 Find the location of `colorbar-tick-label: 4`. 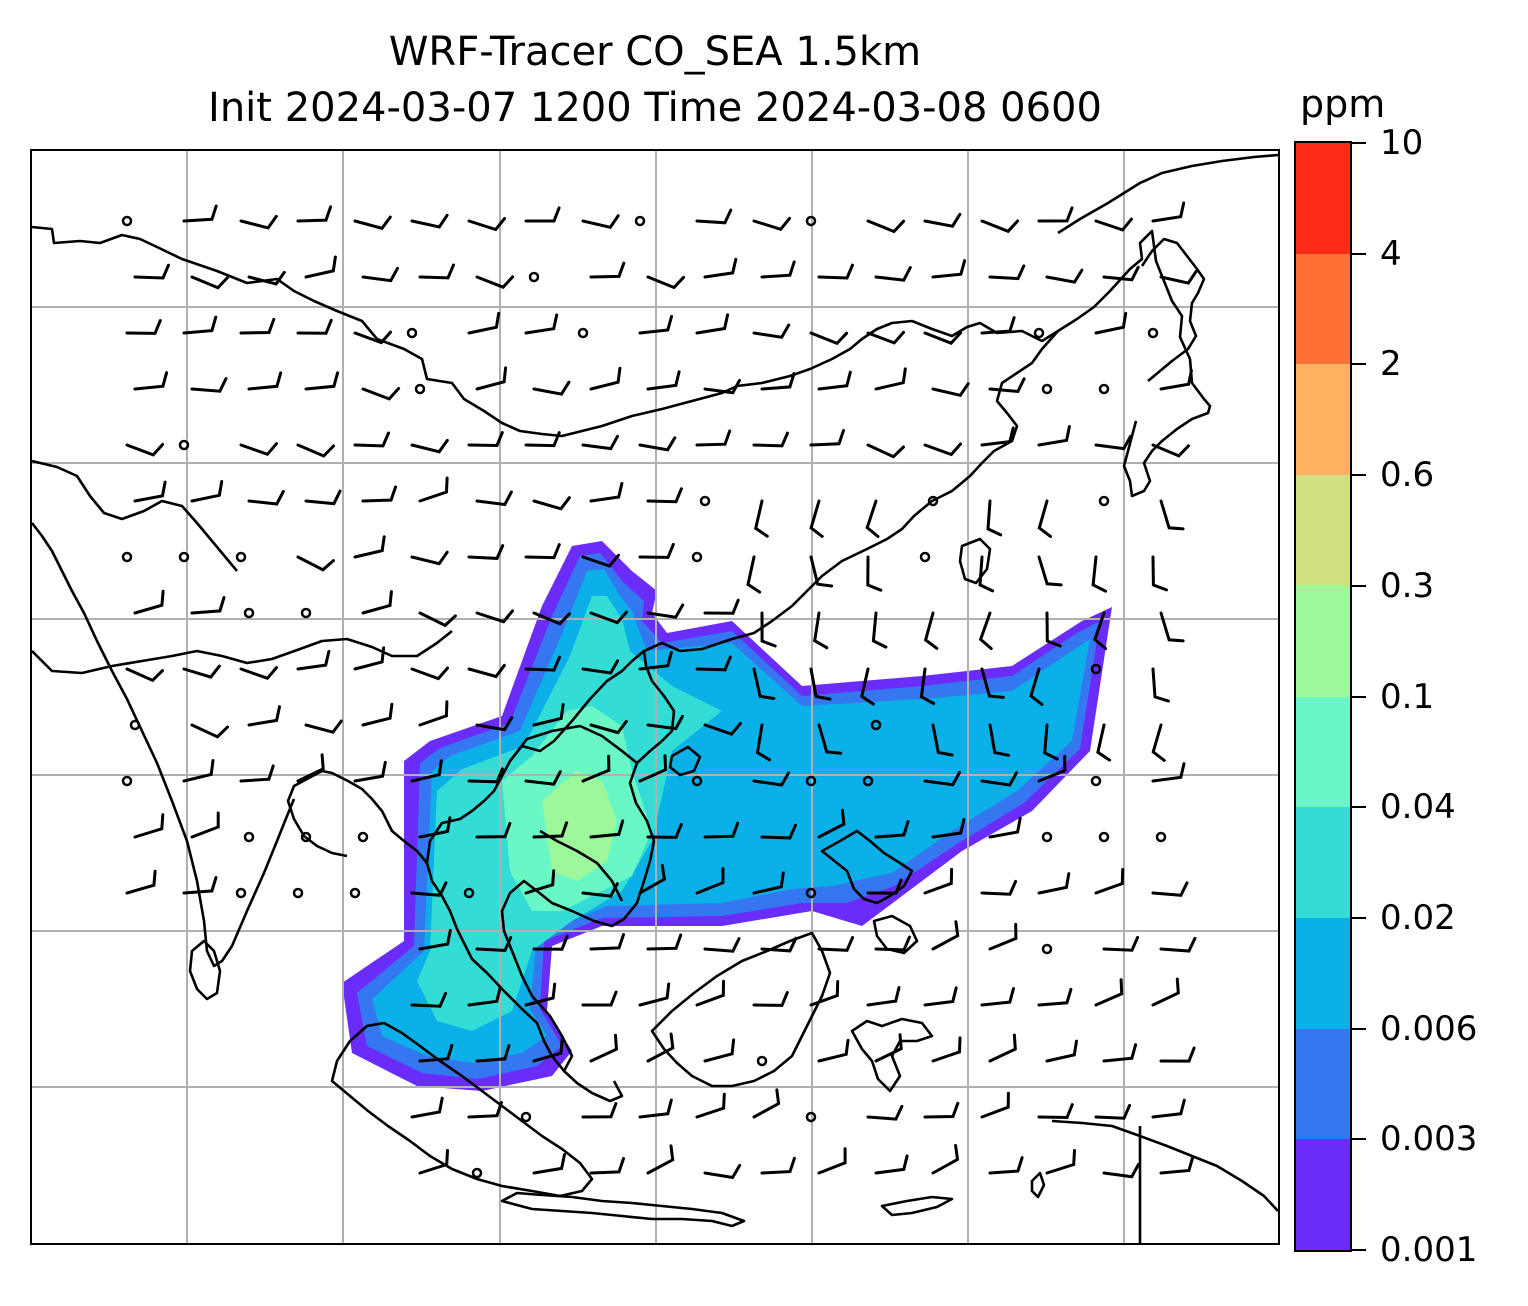

colorbar-tick-label: 4 is located at coordinates (1391, 253).